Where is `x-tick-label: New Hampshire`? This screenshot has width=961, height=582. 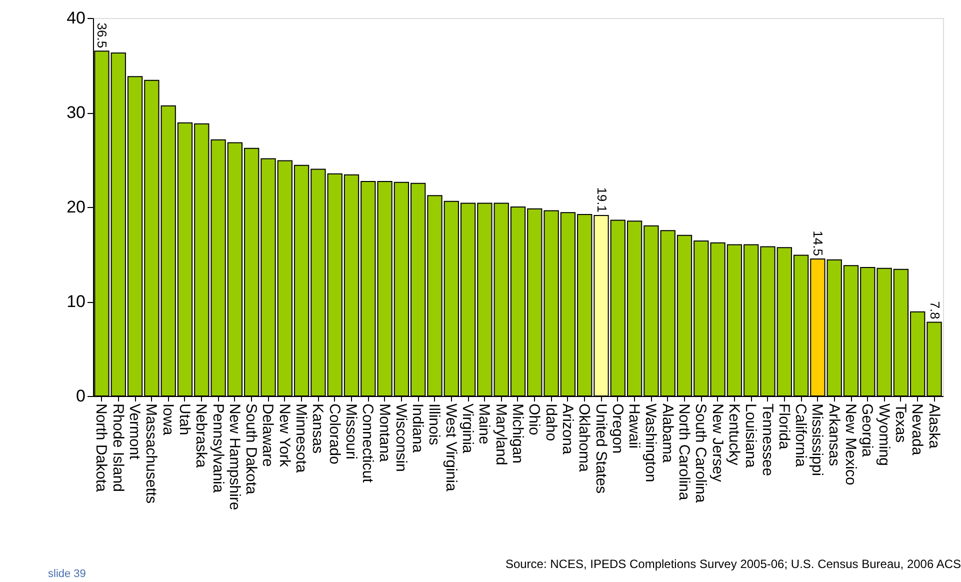
x-tick-label: New Hampshire is located at coordinates (234, 457).